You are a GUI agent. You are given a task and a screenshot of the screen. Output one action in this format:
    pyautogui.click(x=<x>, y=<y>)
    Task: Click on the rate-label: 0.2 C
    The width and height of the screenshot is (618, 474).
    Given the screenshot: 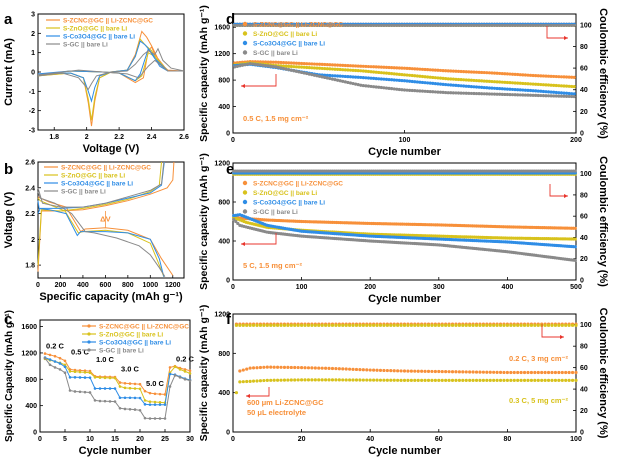 What is the action you would take?
    pyautogui.click(x=185, y=359)
    